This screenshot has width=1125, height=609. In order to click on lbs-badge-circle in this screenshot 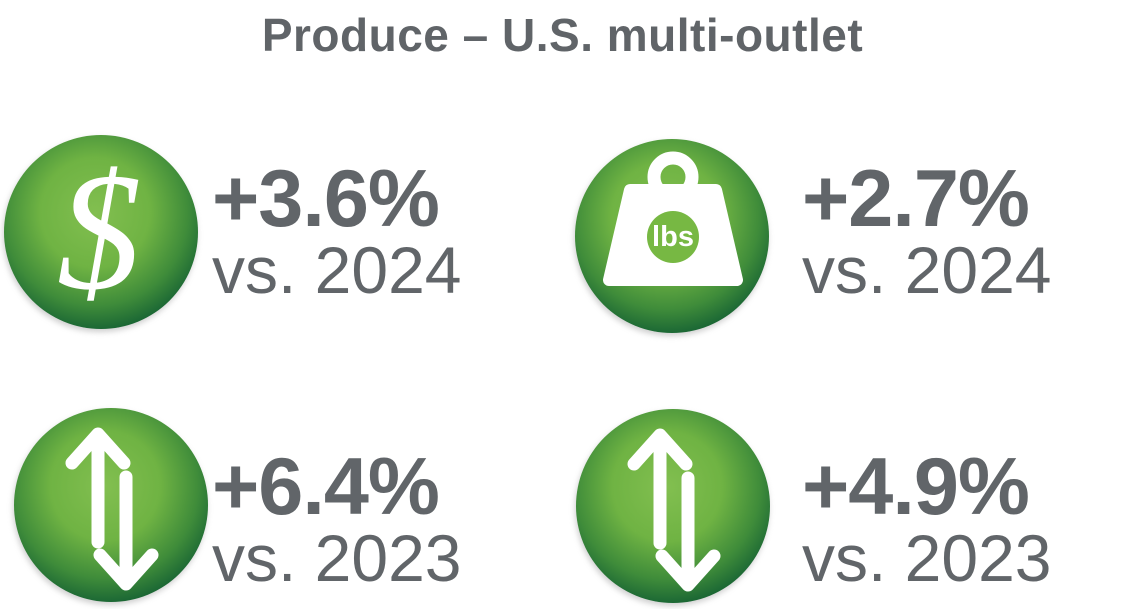, I will do `click(673, 237)`.